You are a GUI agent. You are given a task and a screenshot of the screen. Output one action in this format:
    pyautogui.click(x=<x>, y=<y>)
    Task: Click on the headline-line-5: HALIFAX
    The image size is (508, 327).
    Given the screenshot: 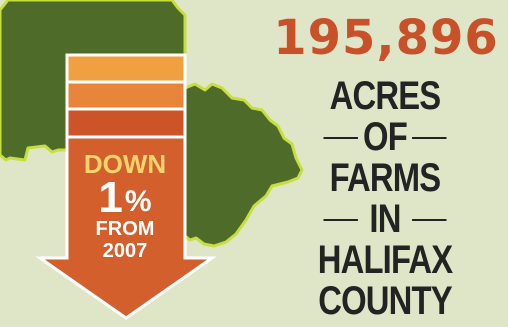 What is the action you would take?
    pyautogui.click(x=385, y=260)
    